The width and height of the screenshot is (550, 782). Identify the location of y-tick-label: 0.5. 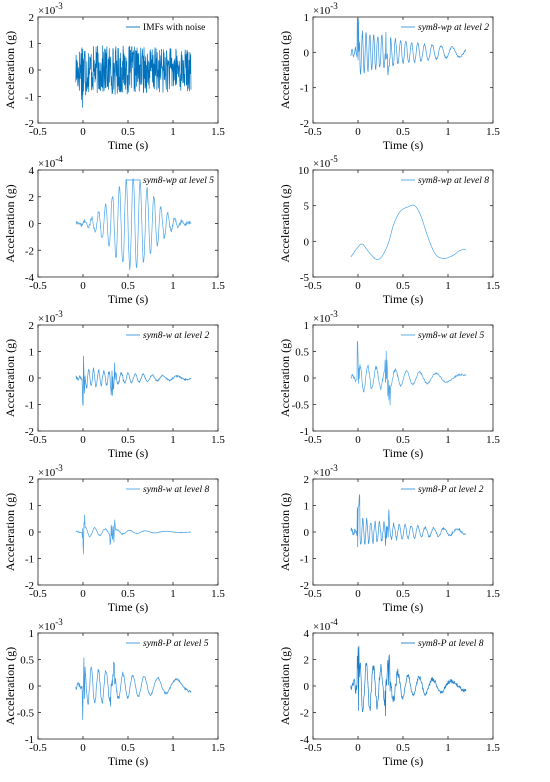
(27, 661).